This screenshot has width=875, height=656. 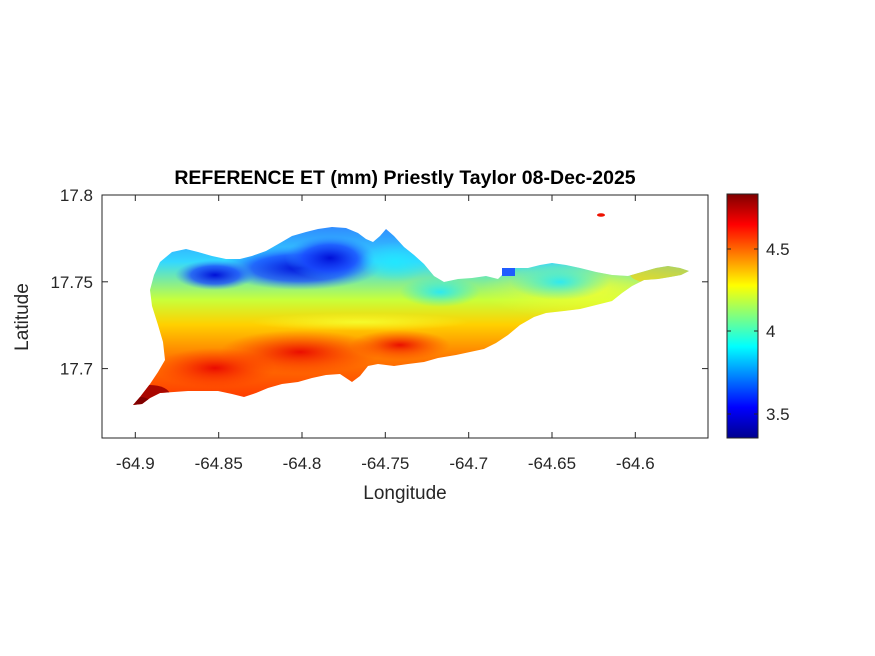 What do you see at coordinates (385, 463) in the screenshot?
I see `x-tick-label: -64.75` at bounding box center [385, 463].